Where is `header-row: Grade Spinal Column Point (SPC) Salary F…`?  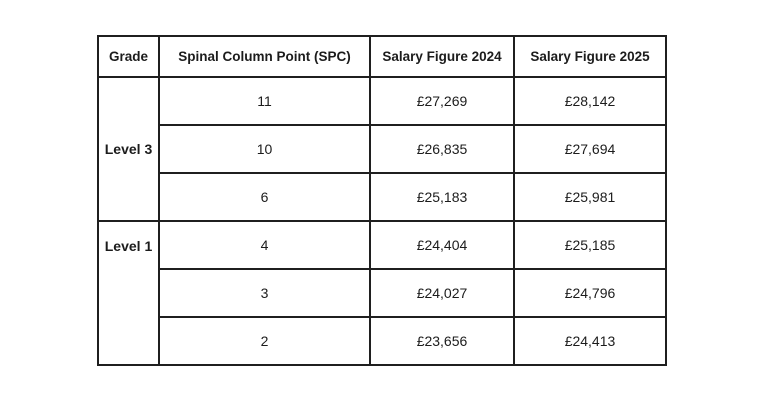
header-row: Grade Spinal Column Point (SPC) Salary F… is located at coordinates (382, 56).